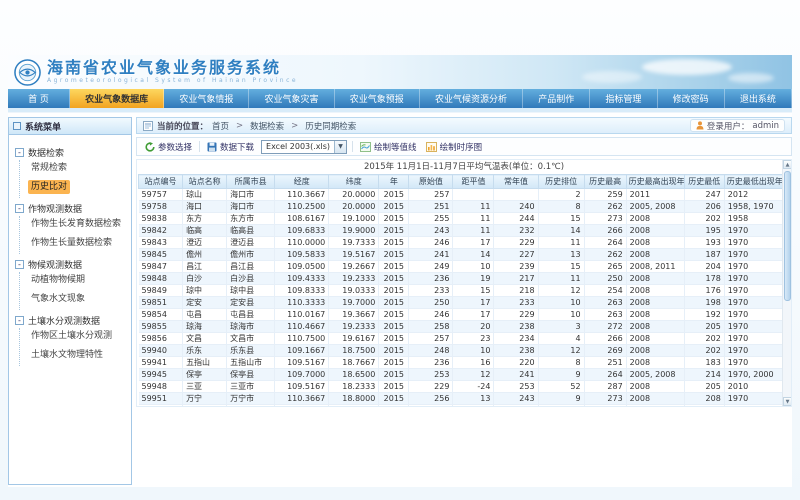  What do you see at coordinates (251, 181) in the screenshot?
I see `column-header: 所属市县` at bounding box center [251, 181].